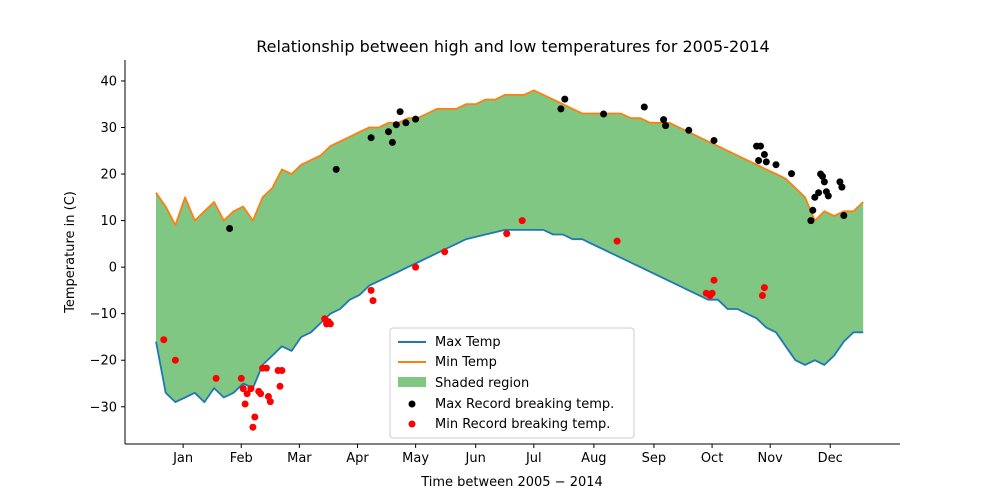  Describe the element at coordinates (103, 361) in the screenshot. I see `y-tick-label: −20` at that location.